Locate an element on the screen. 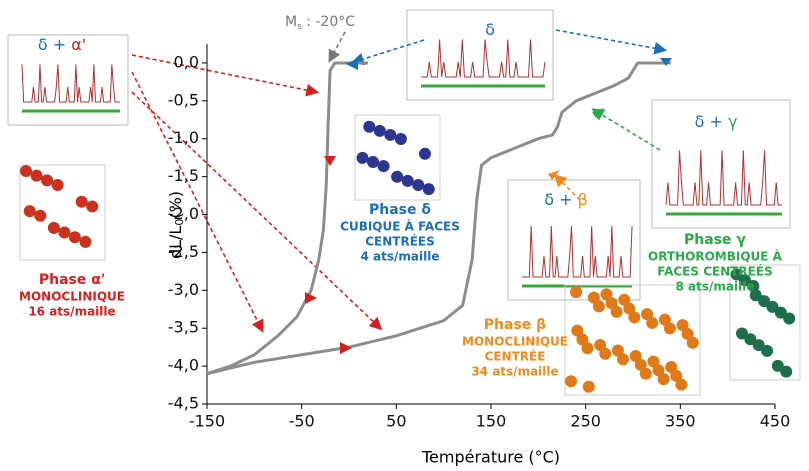 Image resolution: width=809 pixels, height=471 pixels. phase-label: Phase β is located at coordinates (515, 325).